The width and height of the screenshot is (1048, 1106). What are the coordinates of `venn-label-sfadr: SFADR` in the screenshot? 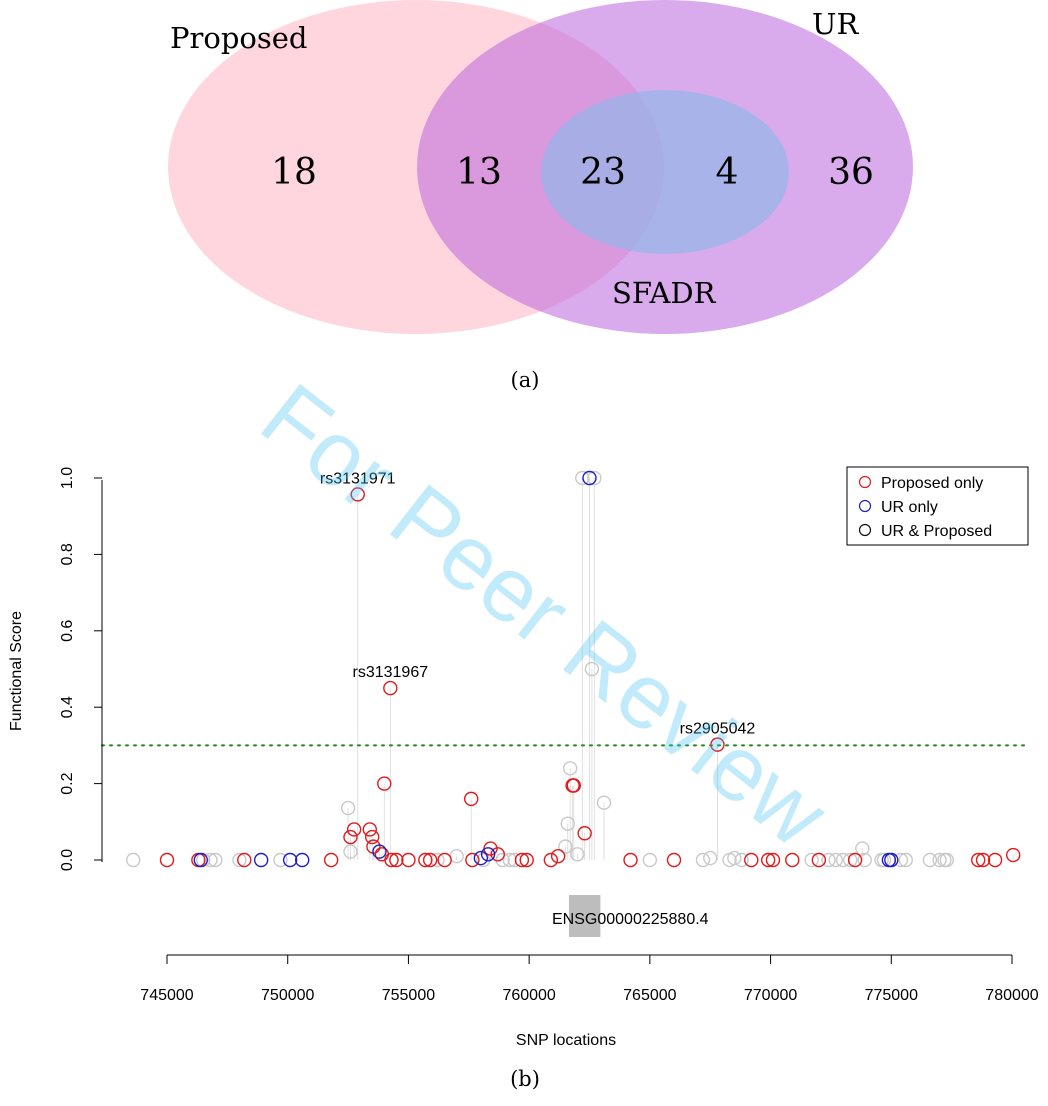 It's located at (664, 293).